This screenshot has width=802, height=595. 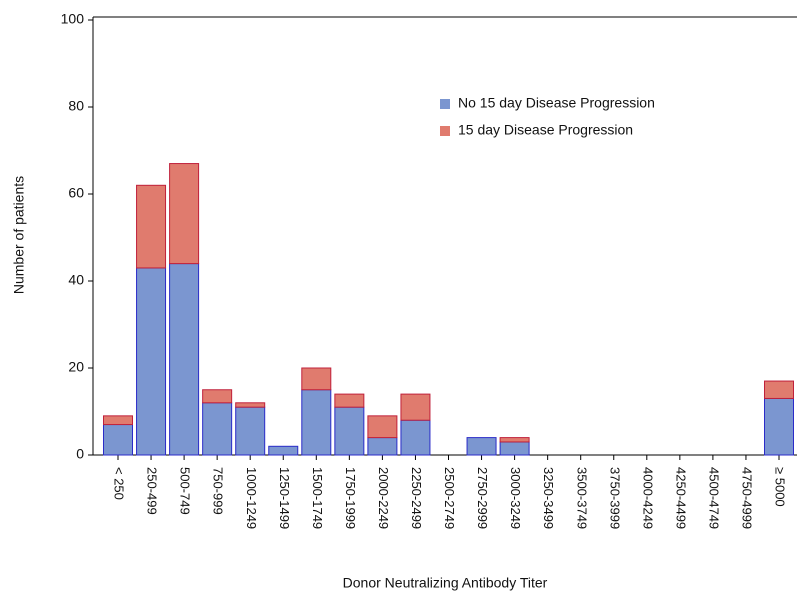 I want to click on x-tick-label: 1000-1249, so click(x=251, y=498).